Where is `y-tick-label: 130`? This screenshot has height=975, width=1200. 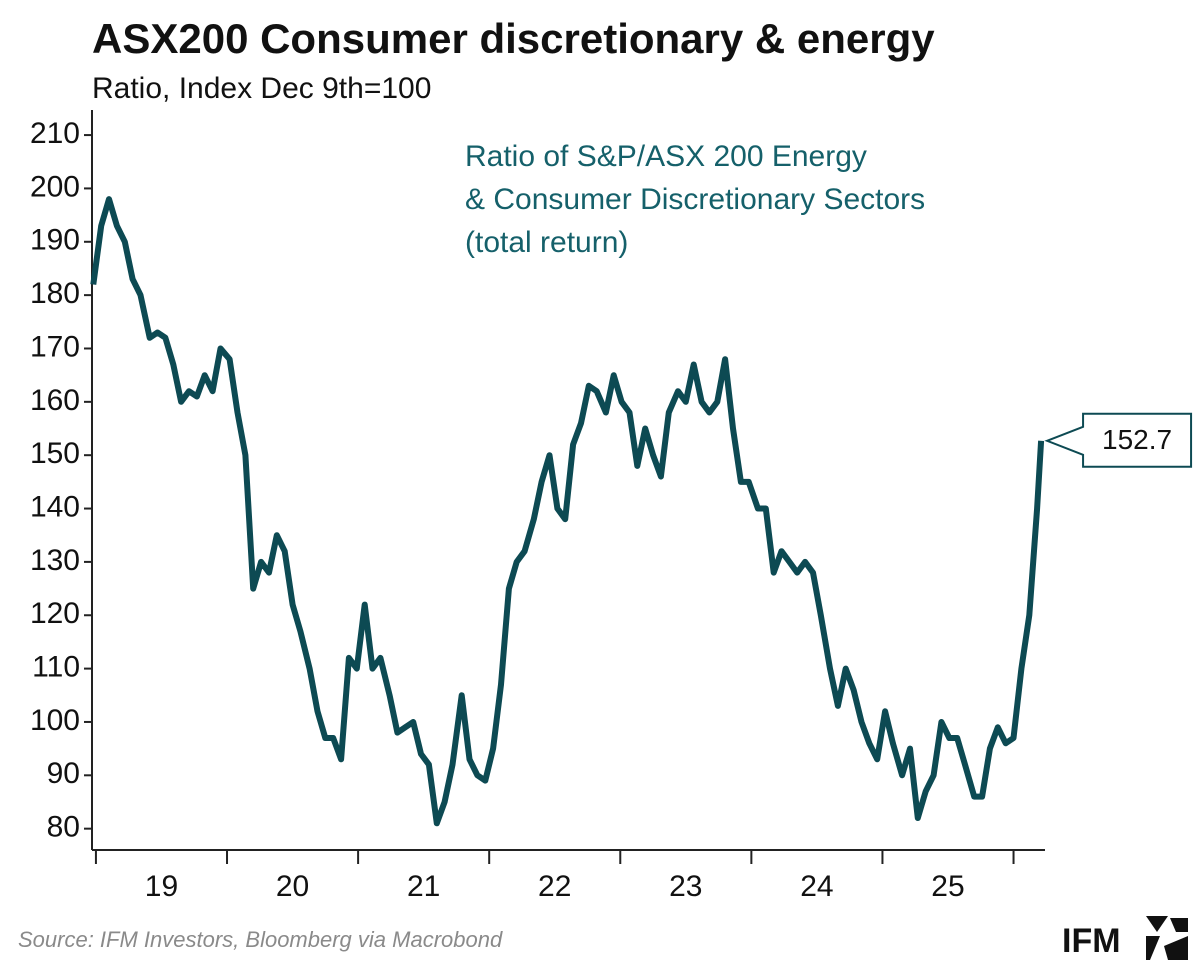 y-tick-label: 130 is located at coordinates (55, 560).